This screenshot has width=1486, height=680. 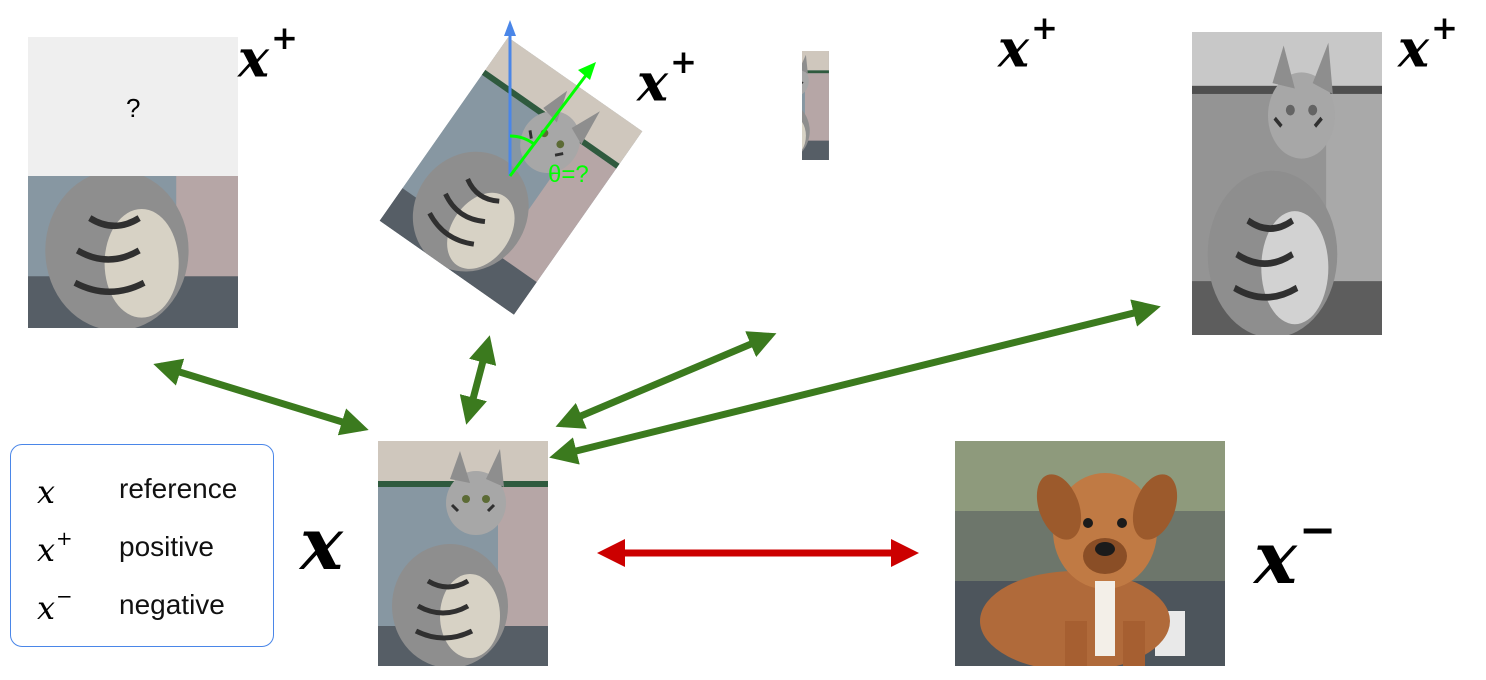 I want to click on positive-label-rotation: x+, so click(x=667, y=78).